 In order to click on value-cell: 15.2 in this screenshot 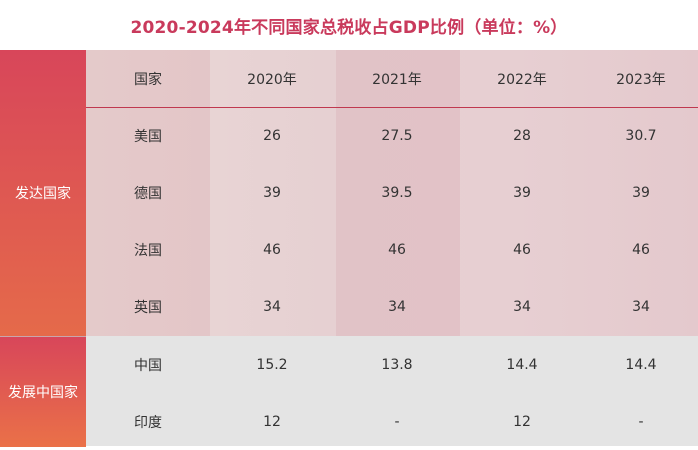, I will do `click(272, 364)`.